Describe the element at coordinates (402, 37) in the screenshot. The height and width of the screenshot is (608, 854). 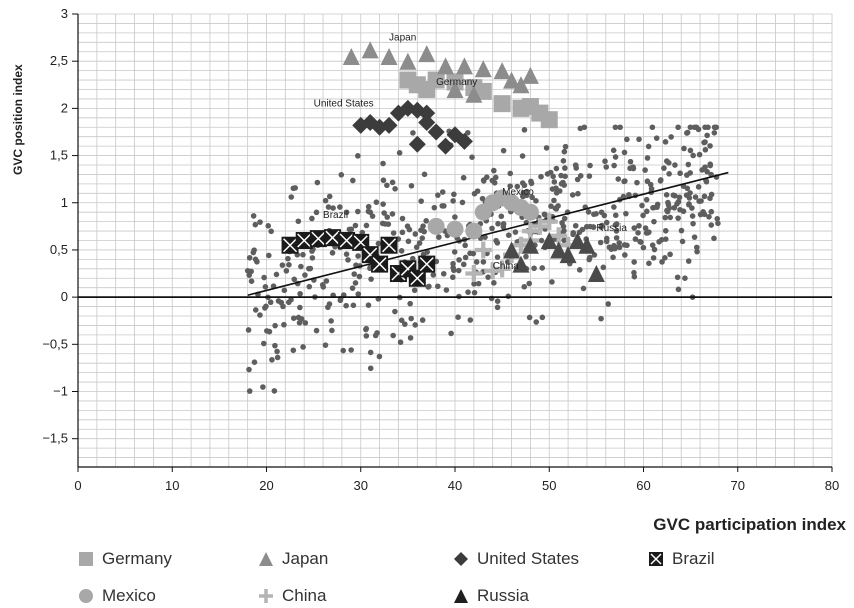
I see `annotation-japan: Japan` at that location.